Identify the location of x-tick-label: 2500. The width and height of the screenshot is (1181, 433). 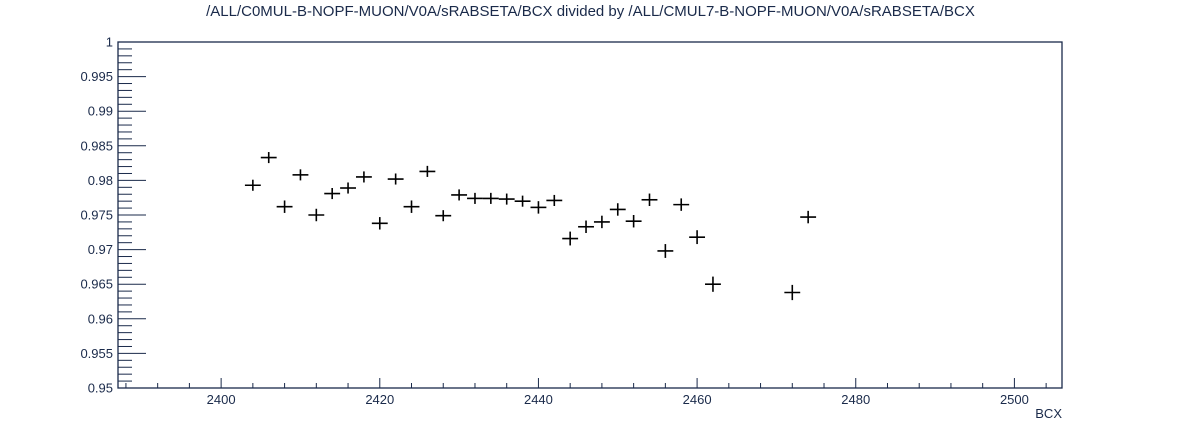
(1014, 399).